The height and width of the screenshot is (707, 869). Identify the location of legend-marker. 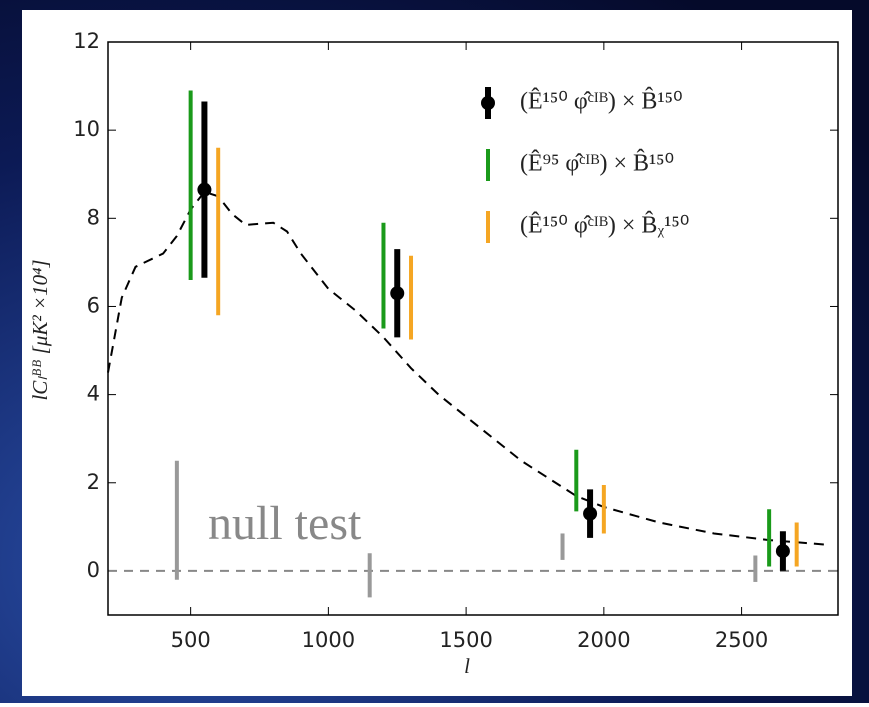
(488, 103).